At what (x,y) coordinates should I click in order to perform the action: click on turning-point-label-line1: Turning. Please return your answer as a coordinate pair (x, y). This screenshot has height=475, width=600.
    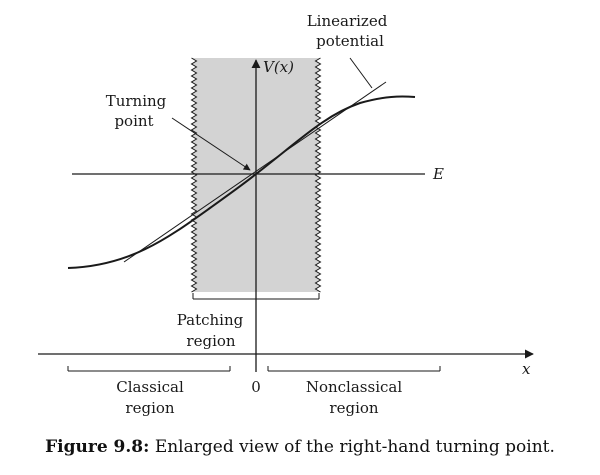
    Looking at the image, I should click on (136, 101).